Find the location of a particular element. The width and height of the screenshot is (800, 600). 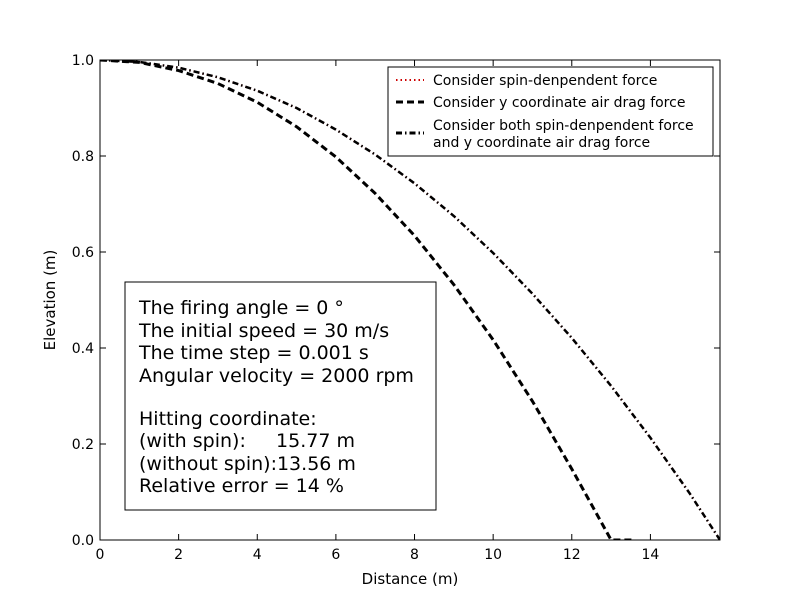

x-tick-label: 4 is located at coordinates (257, 555).